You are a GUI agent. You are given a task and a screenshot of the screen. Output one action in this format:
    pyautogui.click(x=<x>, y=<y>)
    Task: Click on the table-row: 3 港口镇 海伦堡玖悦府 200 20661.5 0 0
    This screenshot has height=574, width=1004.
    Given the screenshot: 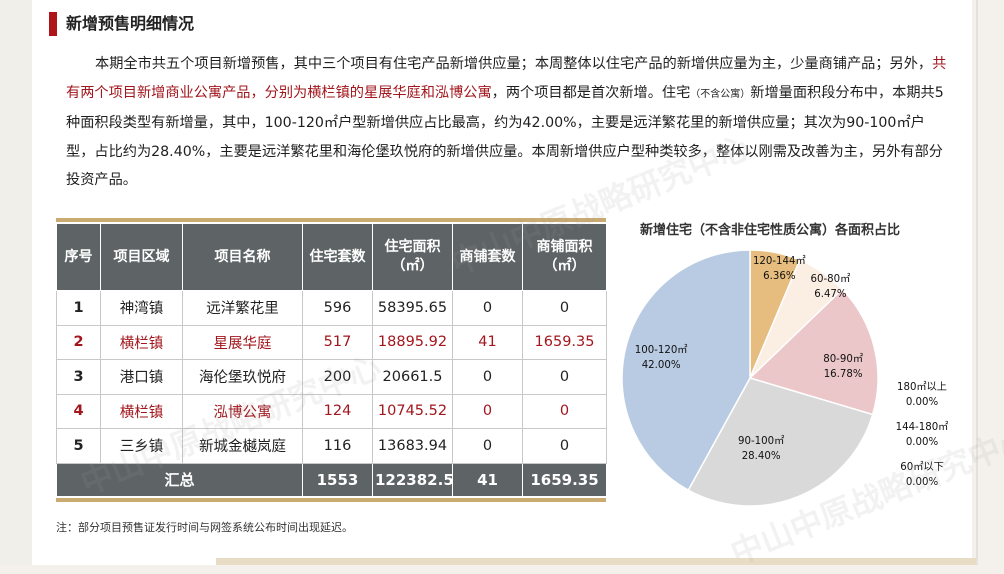 What is the action you would take?
    pyautogui.click(x=331, y=377)
    